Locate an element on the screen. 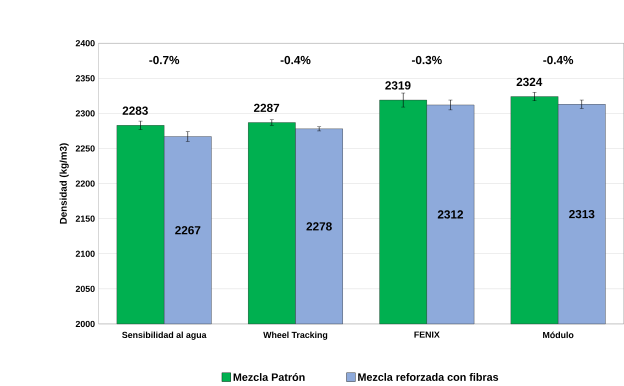 The width and height of the screenshot is (624, 386). y-tick-label: 2200 is located at coordinates (85, 183).